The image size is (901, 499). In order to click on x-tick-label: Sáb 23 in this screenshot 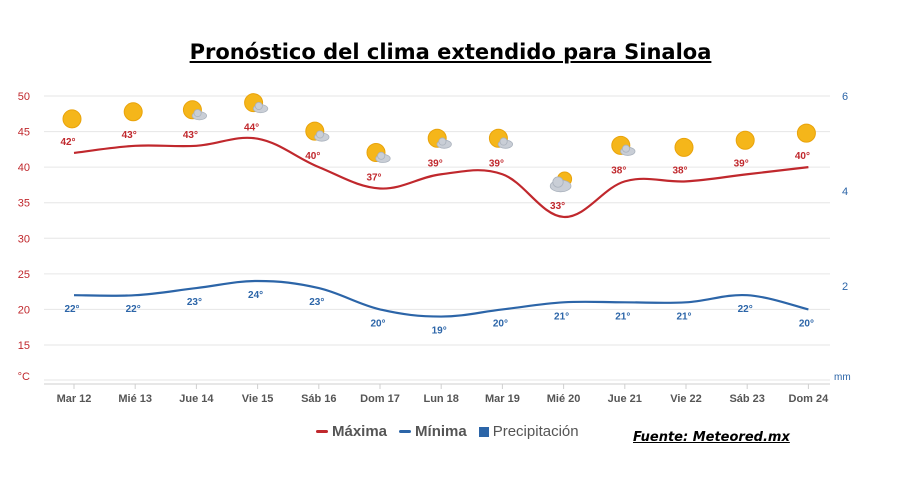, I will do `click(746, 399)`.